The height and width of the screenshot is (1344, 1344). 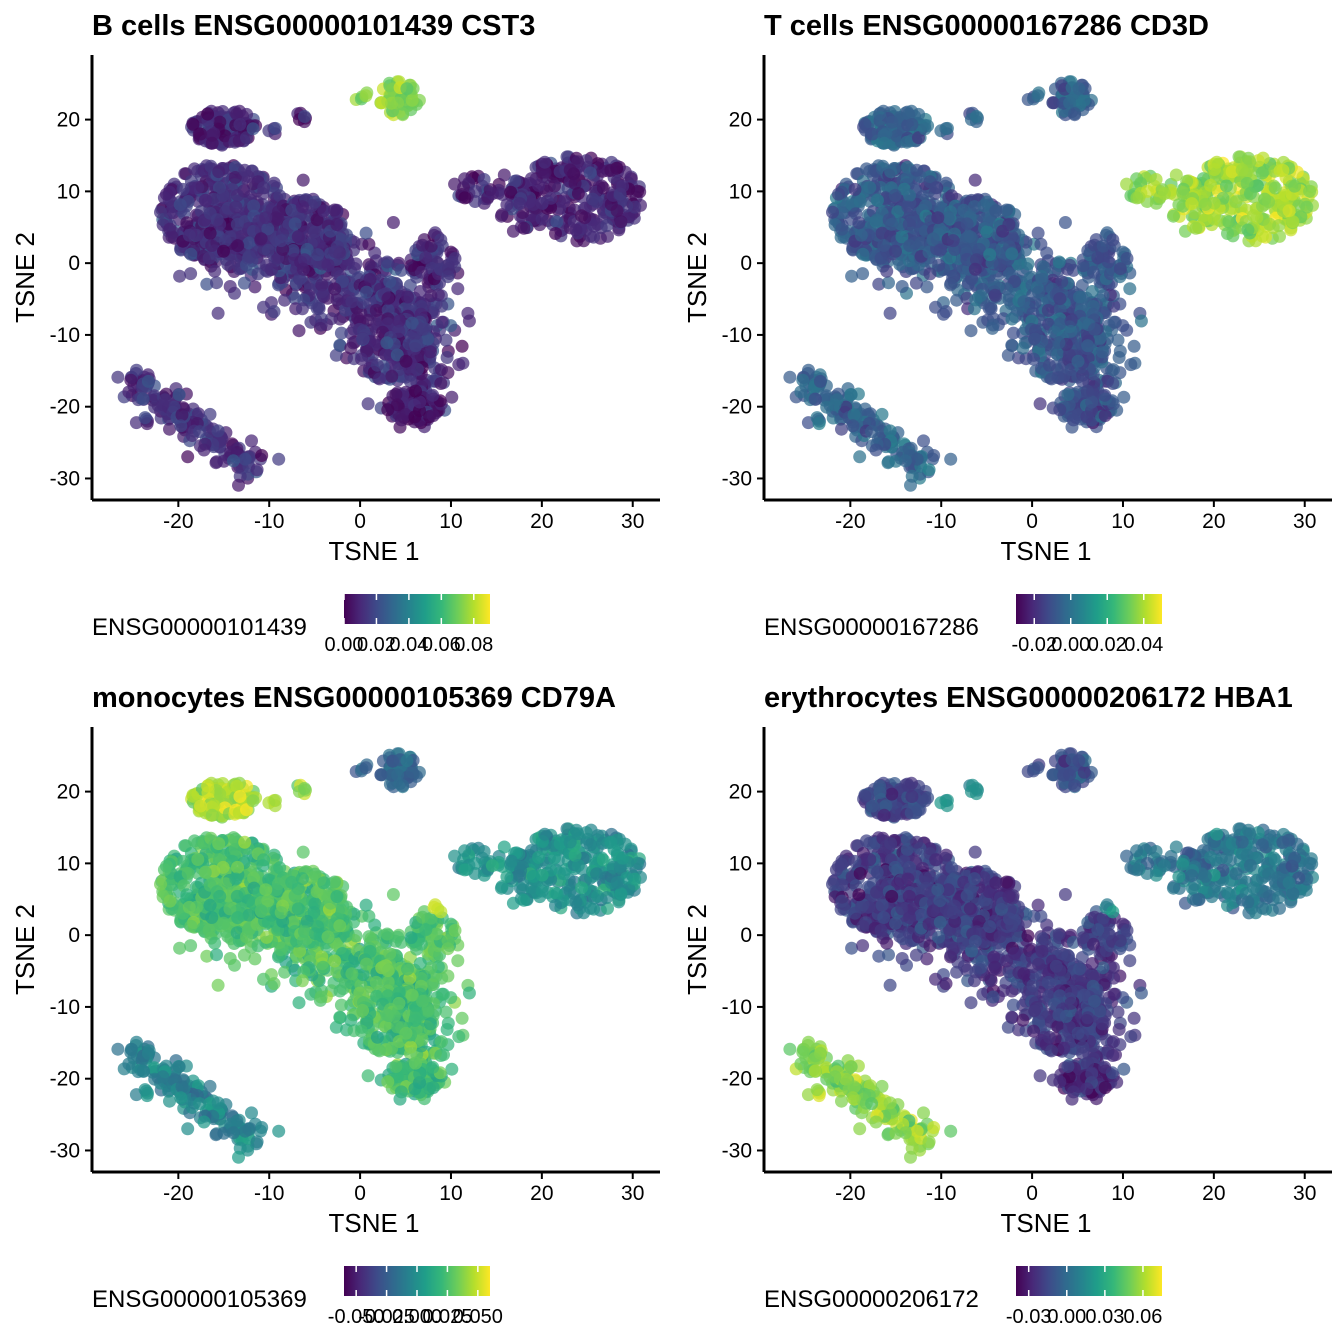 What do you see at coordinates (25, 277) in the screenshot?
I see `y-axis-label: TSNE 2` at bounding box center [25, 277].